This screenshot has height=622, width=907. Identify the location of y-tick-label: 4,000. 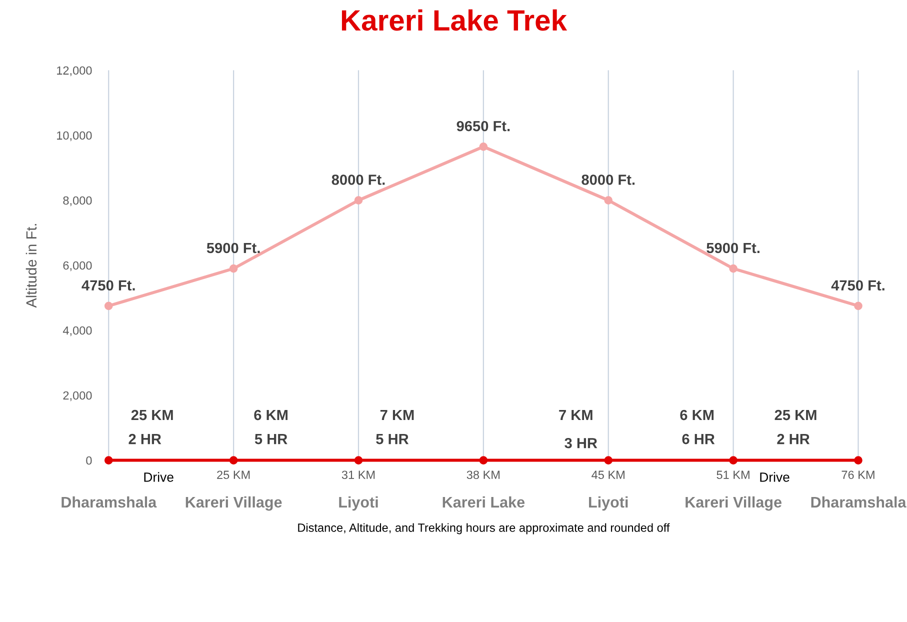
(77, 331).